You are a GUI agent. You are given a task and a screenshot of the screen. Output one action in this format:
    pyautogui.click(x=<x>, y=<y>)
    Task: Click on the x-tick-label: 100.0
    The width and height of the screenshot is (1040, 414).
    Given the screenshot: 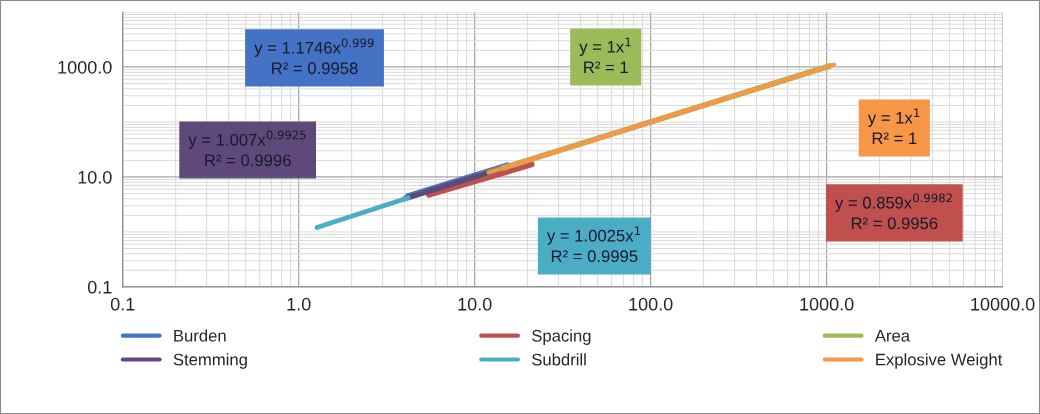 What is the action you would take?
    pyautogui.click(x=651, y=304)
    